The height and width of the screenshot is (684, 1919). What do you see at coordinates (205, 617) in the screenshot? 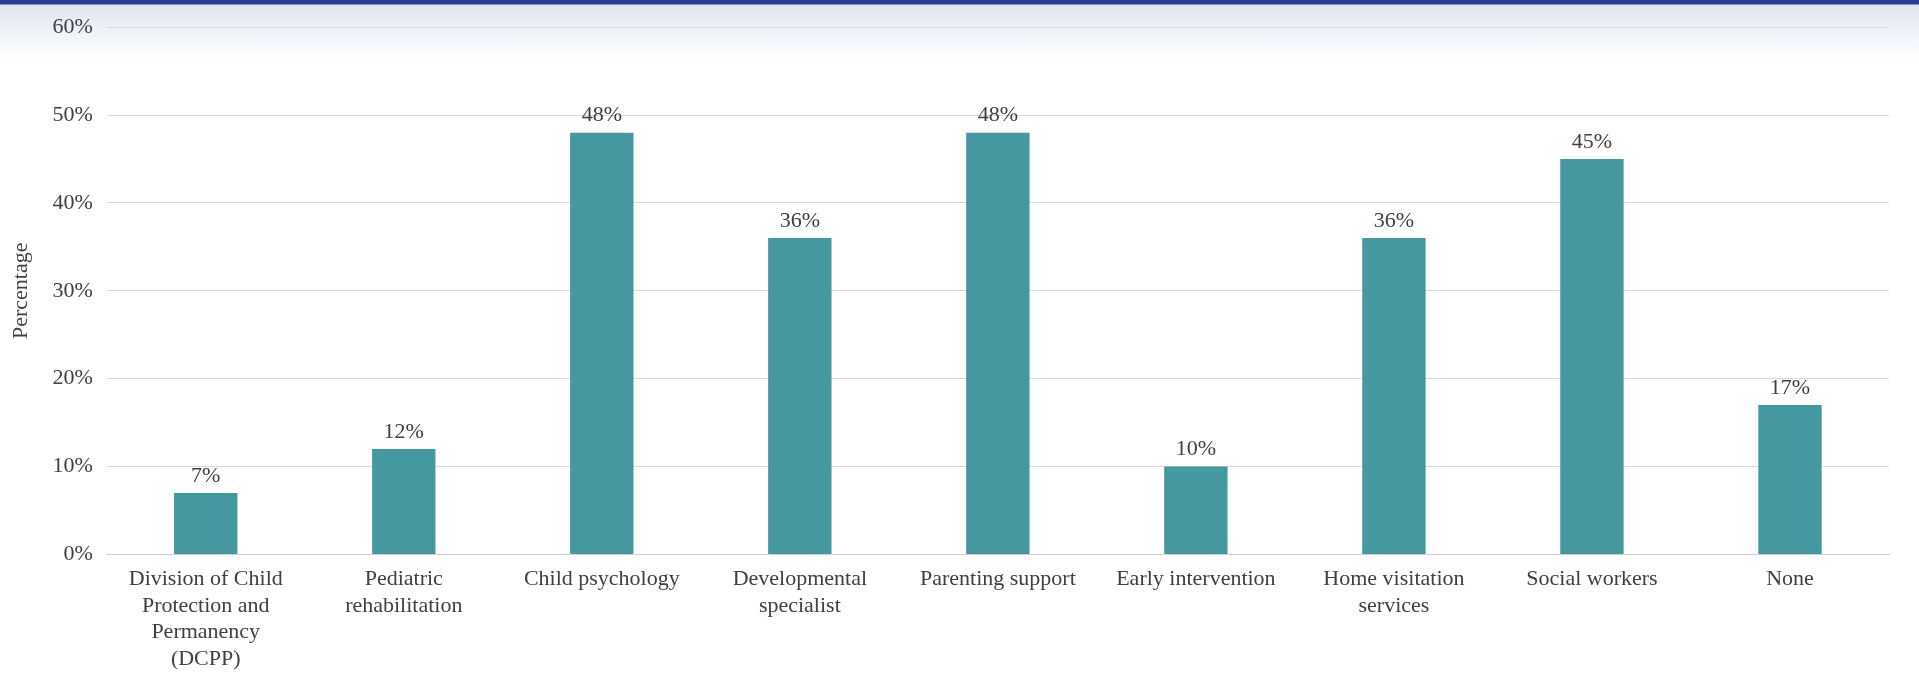
I see `x-tick-label: Division of Child Protection and Permanency (DCPP)` at bounding box center [205, 617].